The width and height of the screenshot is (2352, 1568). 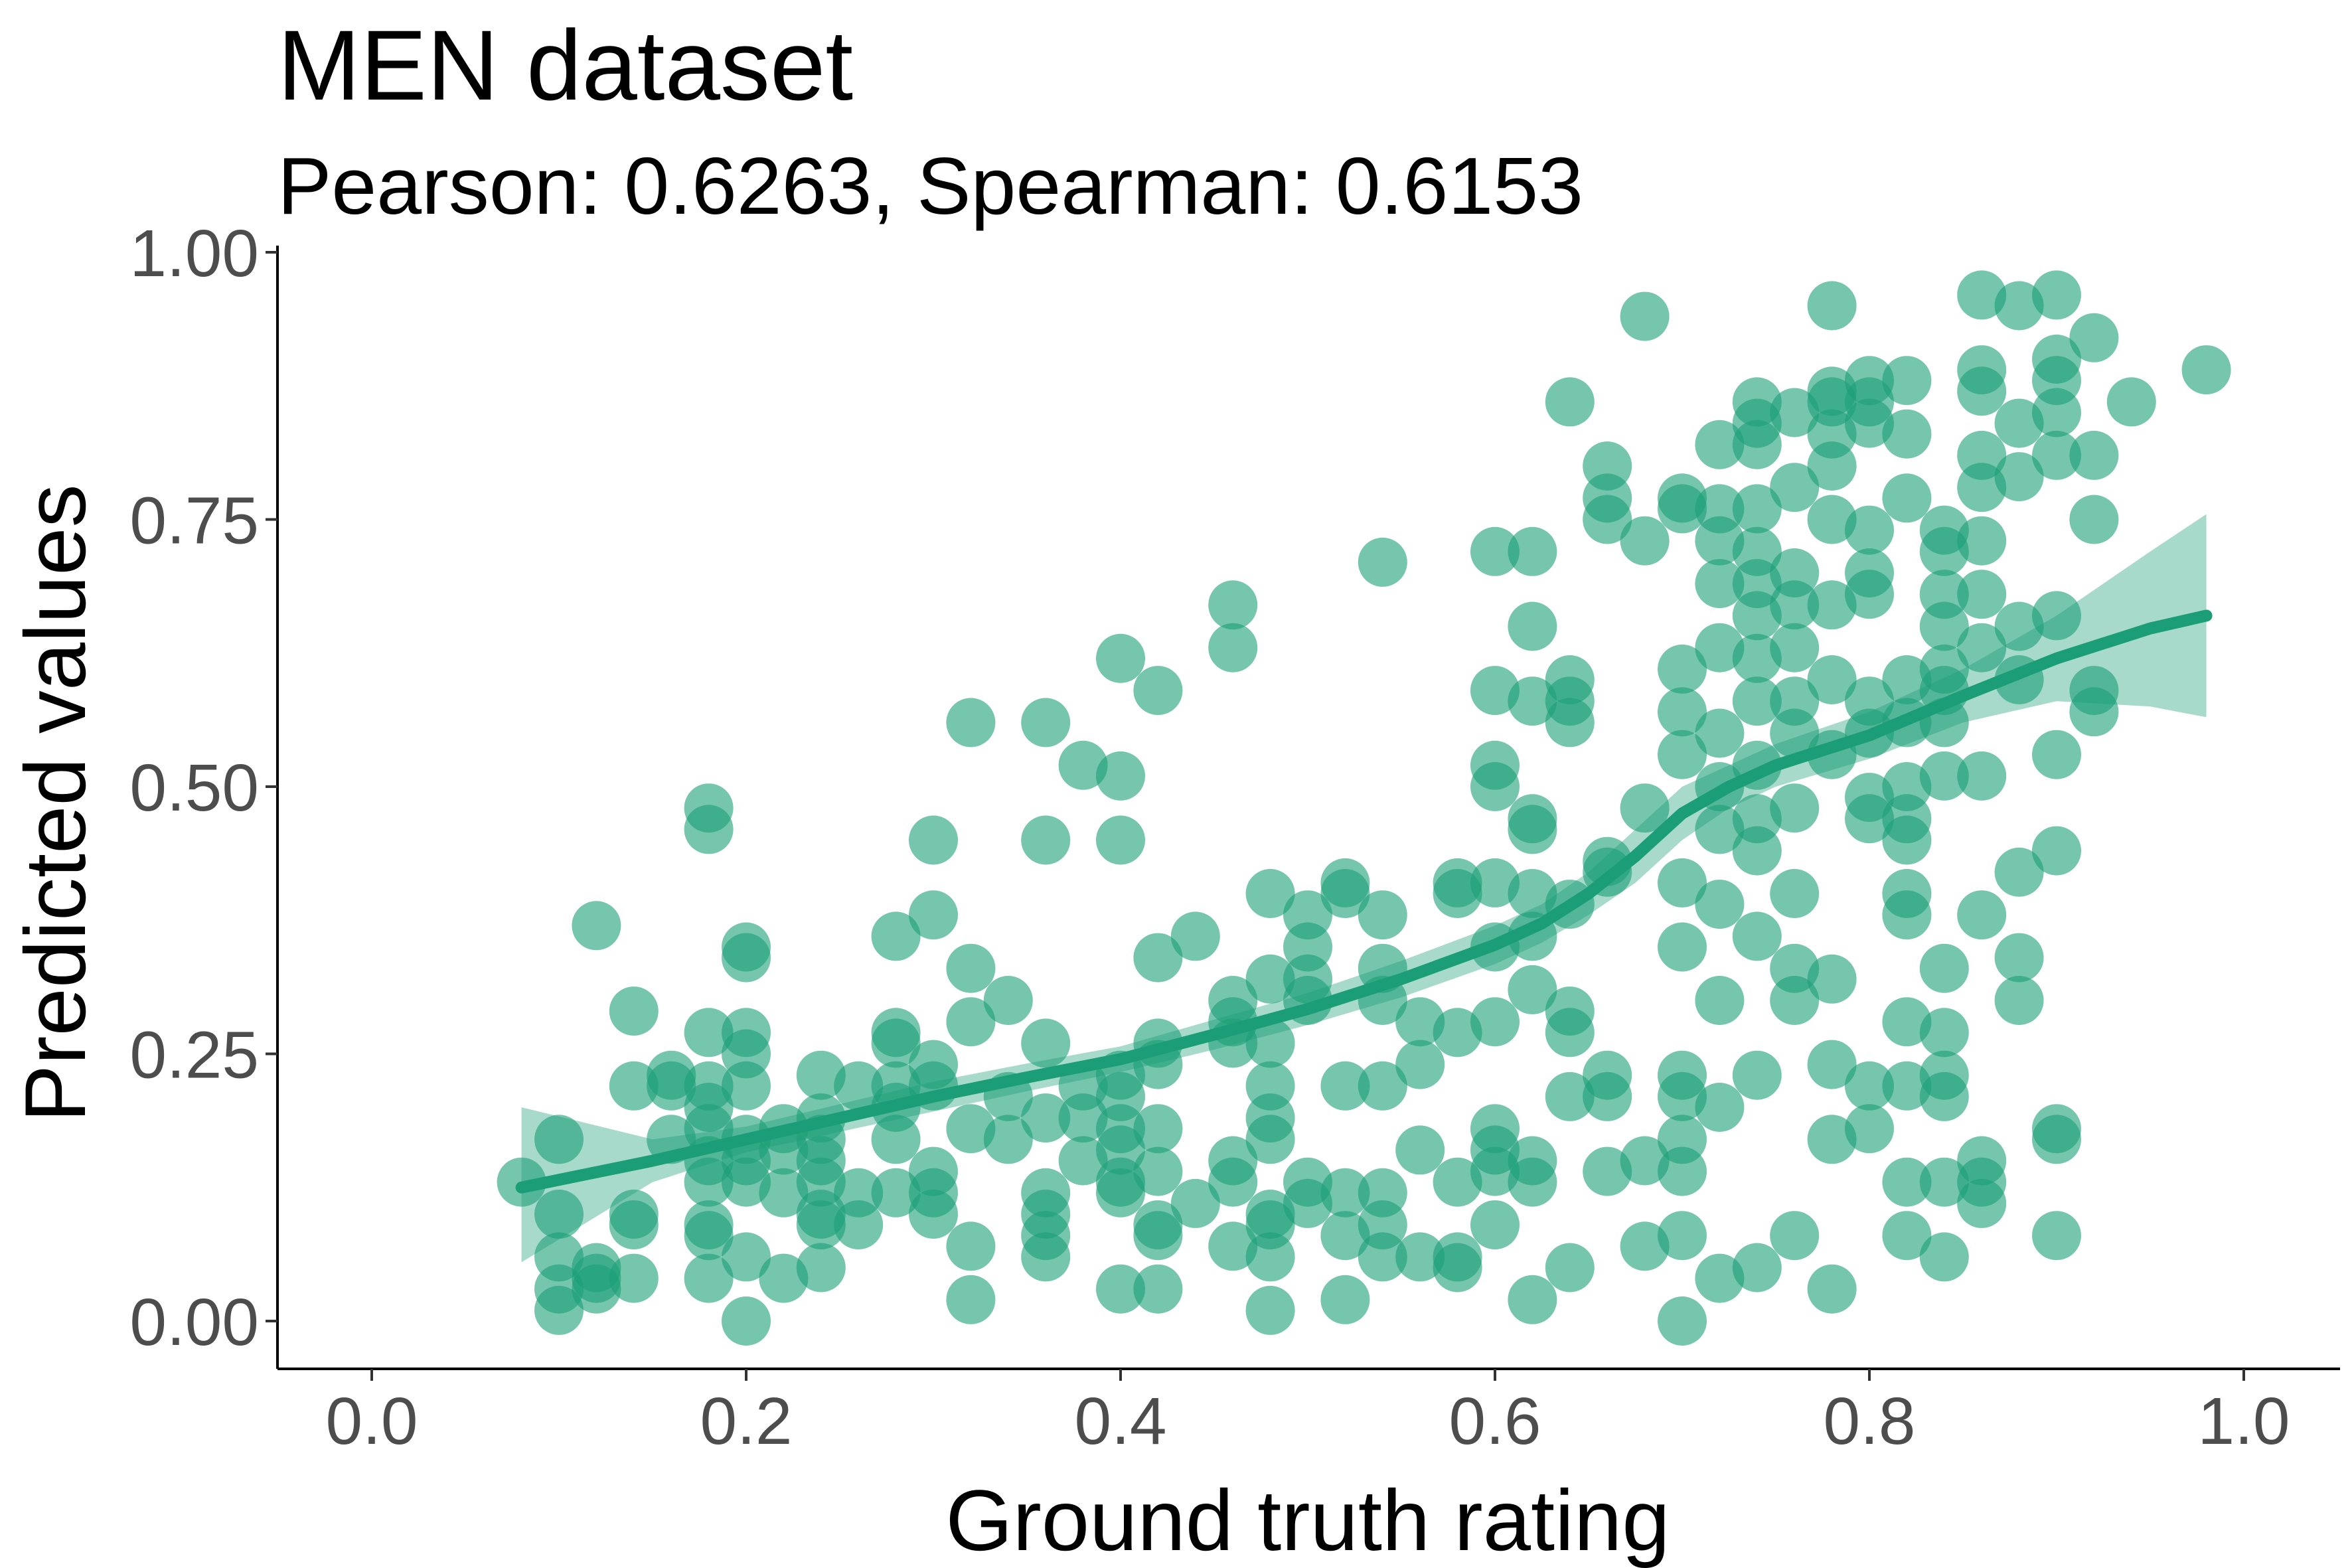 I want to click on chart-title: MEN dataset, so click(x=565, y=65).